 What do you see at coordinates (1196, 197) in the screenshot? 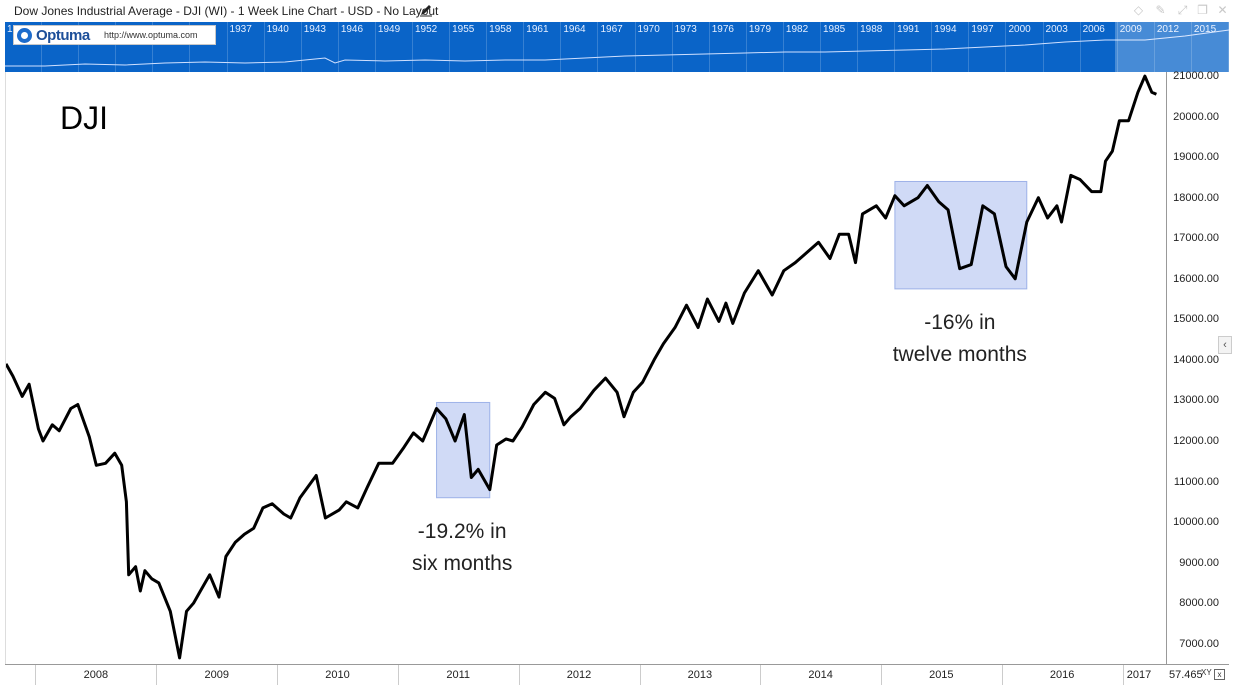
I see `y-tick-label: 18000.00` at bounding box center [1196, 197].